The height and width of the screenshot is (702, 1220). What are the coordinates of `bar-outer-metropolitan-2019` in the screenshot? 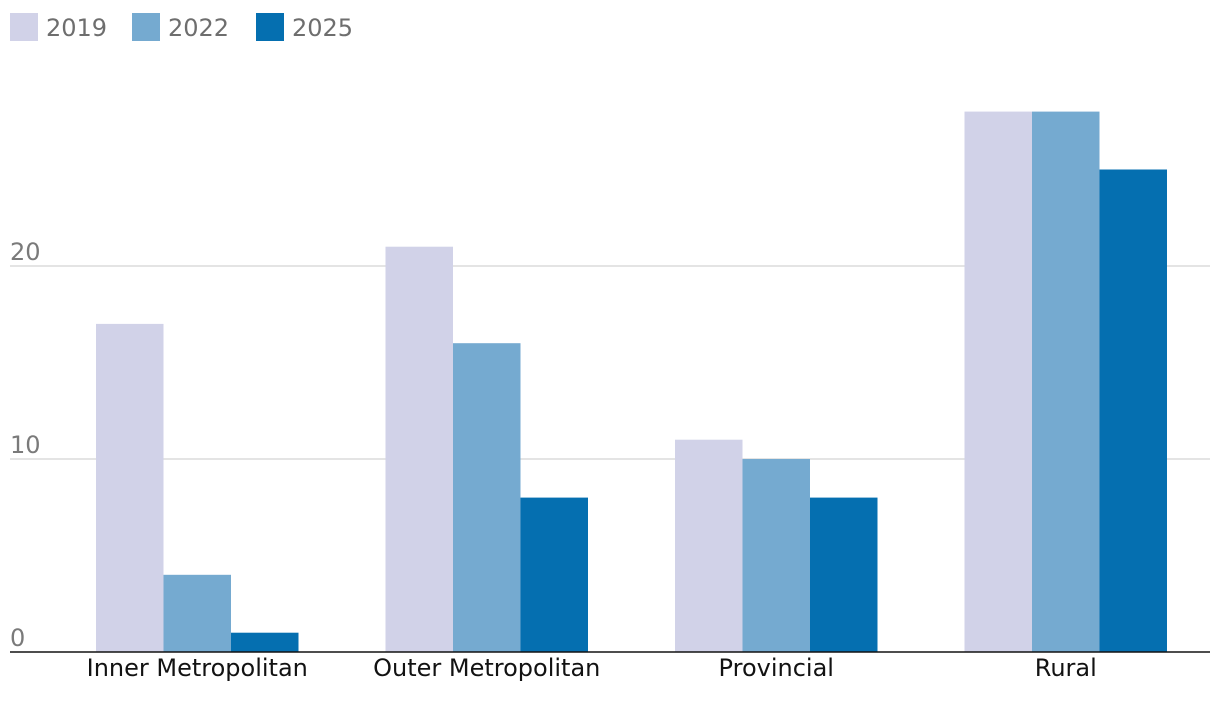 It's located at (419, 449).